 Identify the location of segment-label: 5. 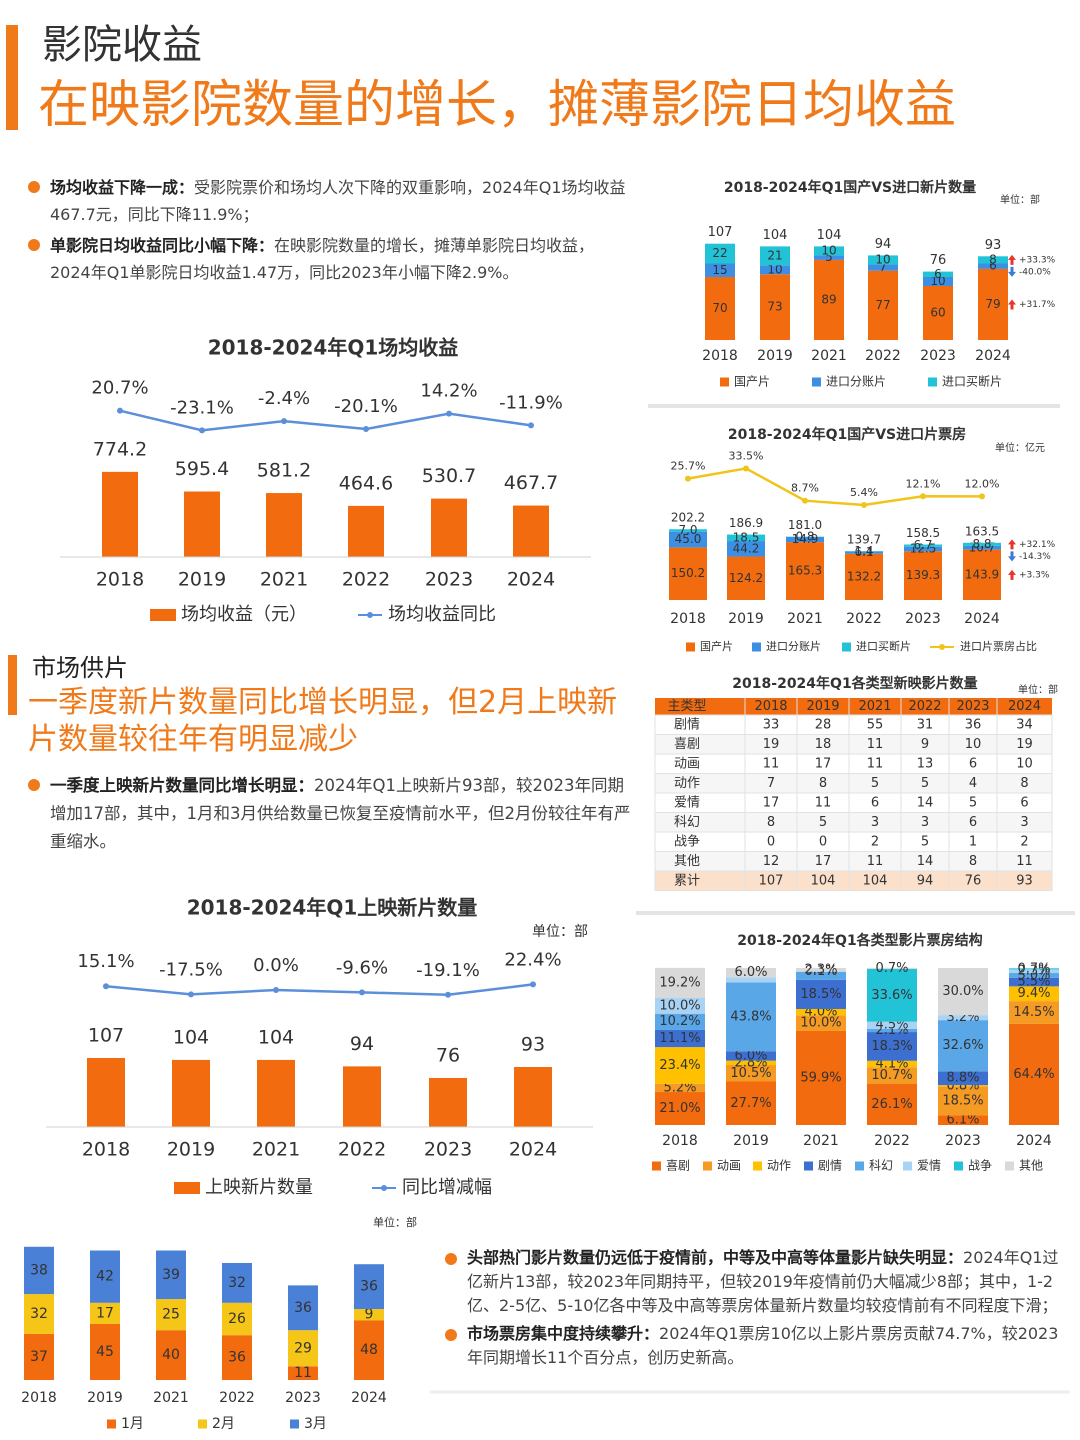
(829, 257).